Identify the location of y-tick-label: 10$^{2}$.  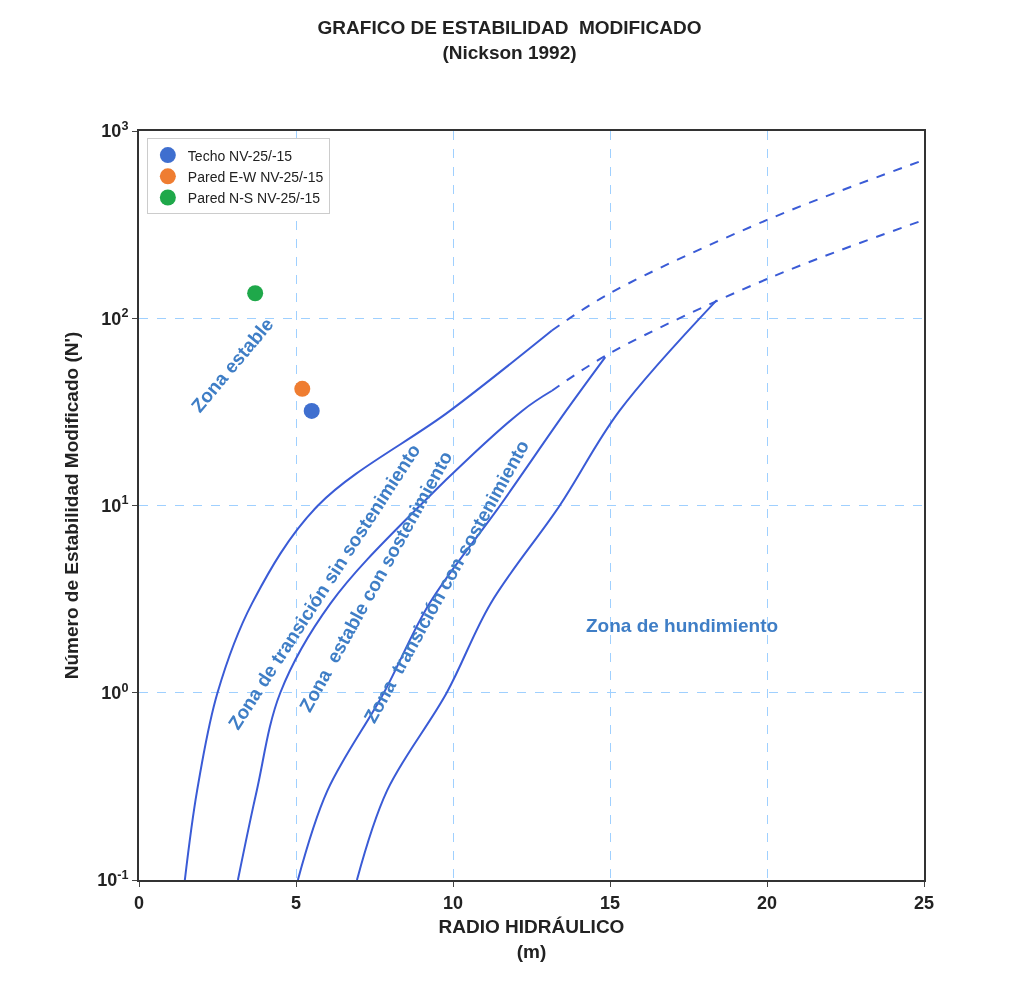
(115, 317).